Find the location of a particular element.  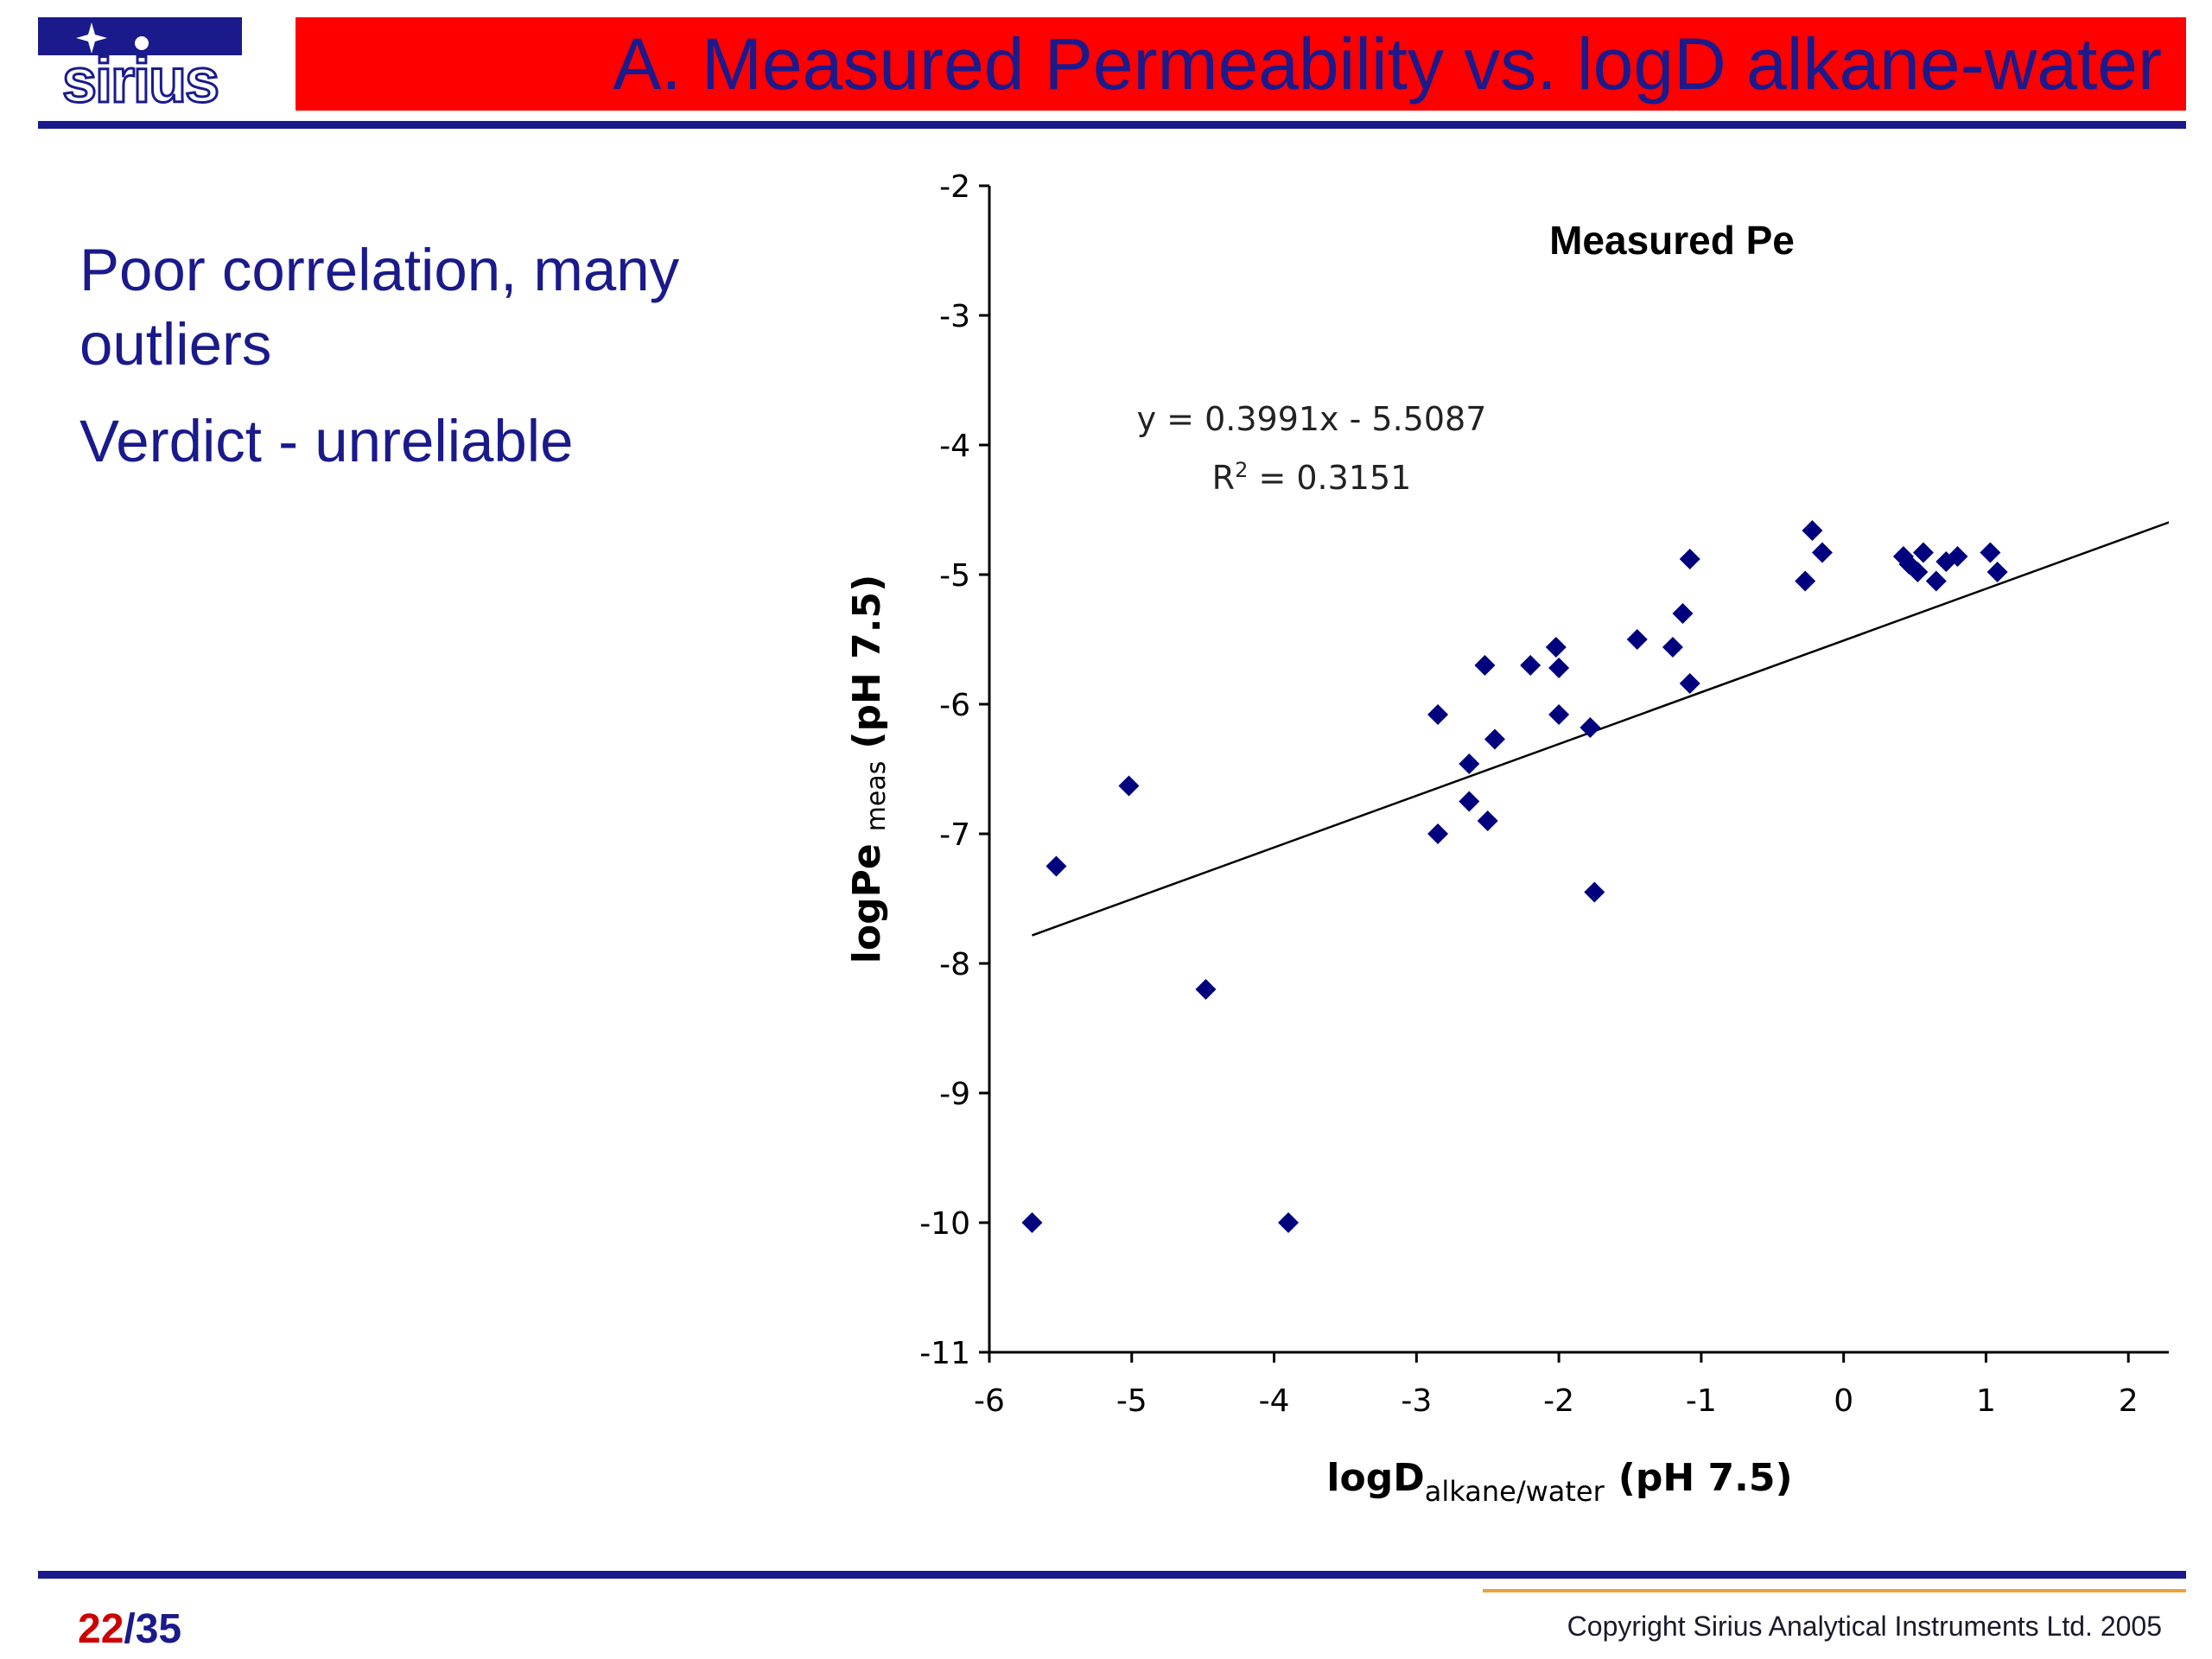

y-axis-label-sub: meas is located at coordinates (876, 796).